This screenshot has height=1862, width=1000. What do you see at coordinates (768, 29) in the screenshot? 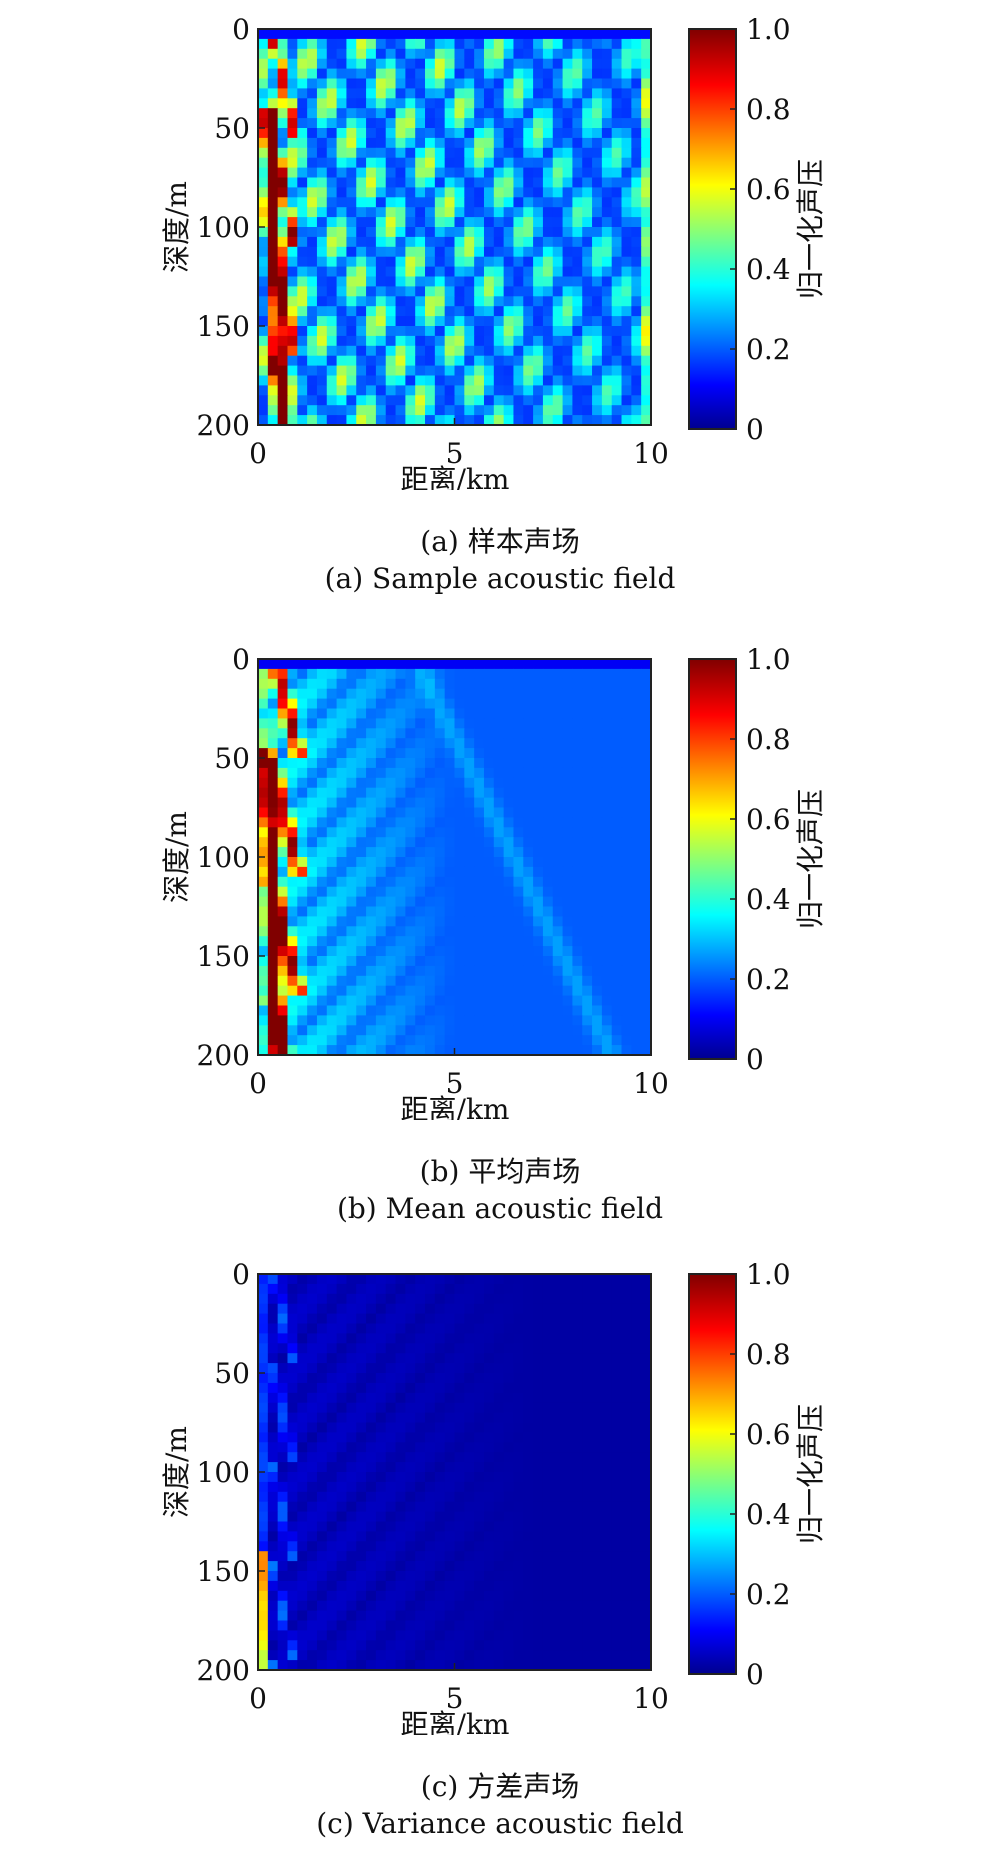
I see `colorbar-tick-label: 1.0` at bounding box center [768, 29].